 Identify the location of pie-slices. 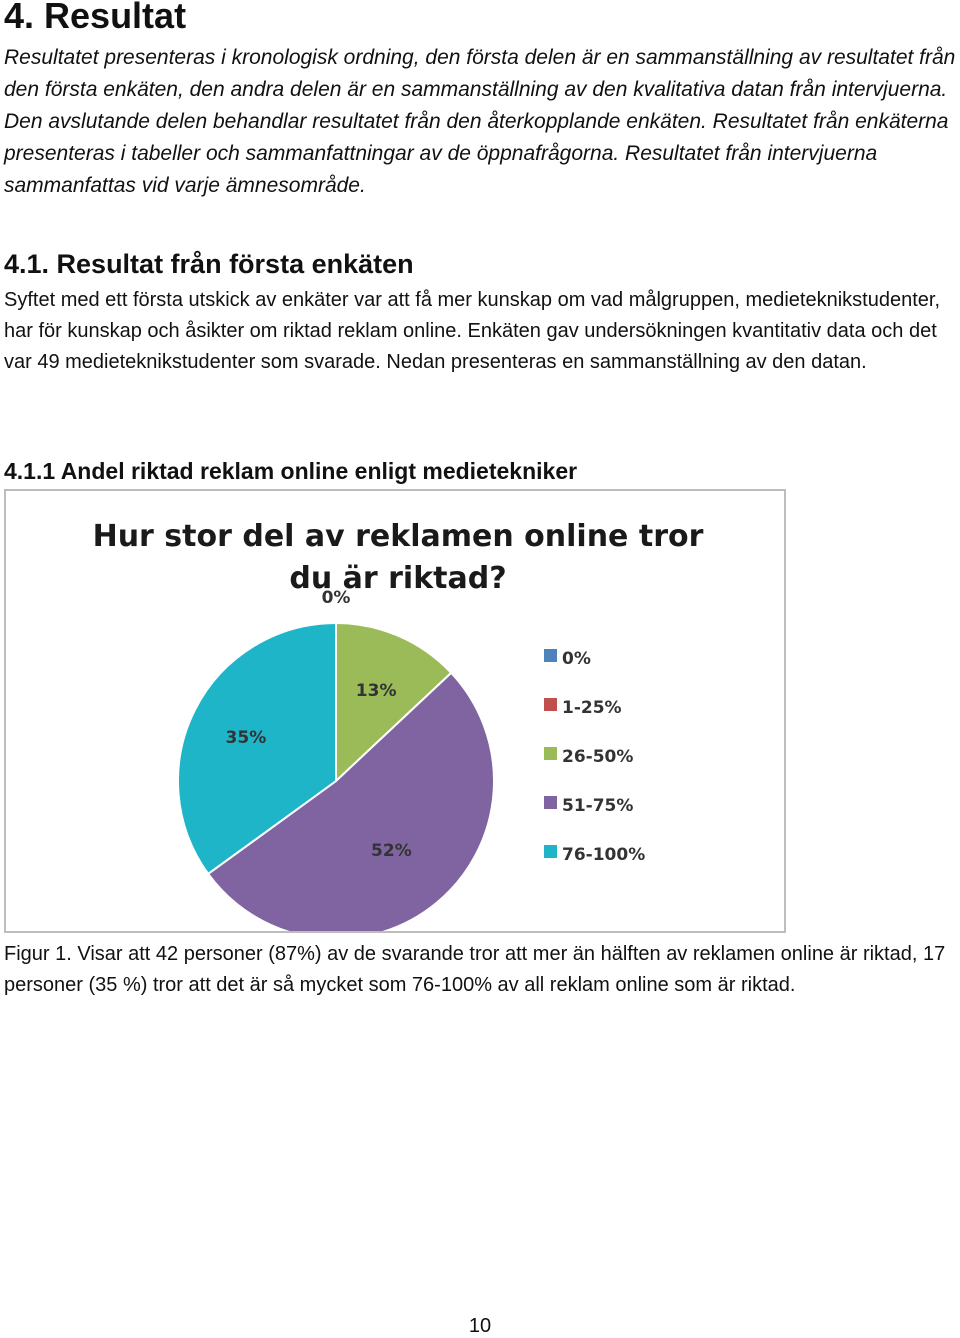
(336, 776).